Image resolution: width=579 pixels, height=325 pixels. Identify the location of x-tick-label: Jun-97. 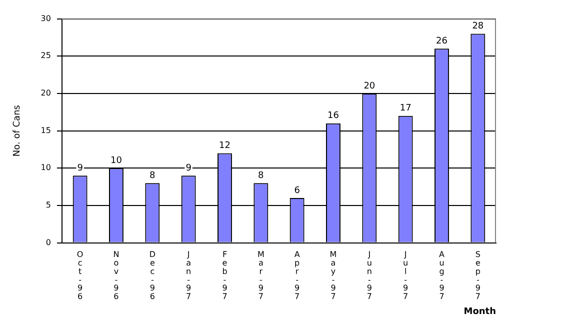
(369, 276).